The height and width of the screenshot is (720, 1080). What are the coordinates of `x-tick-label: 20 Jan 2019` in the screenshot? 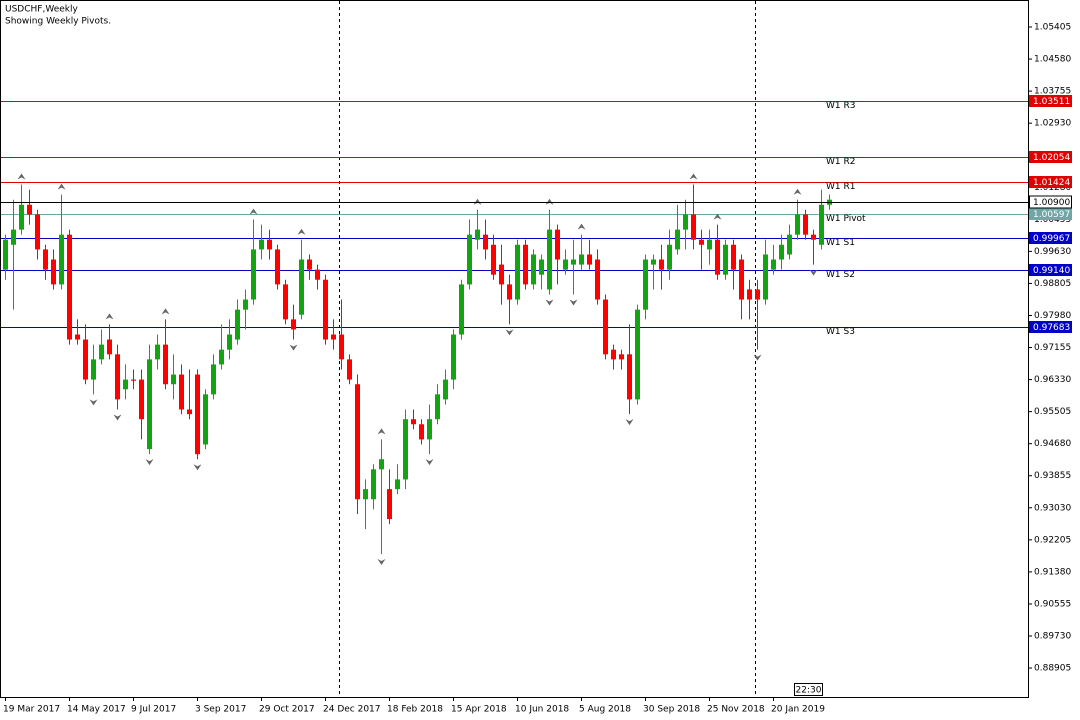 It's located at (798, 710).